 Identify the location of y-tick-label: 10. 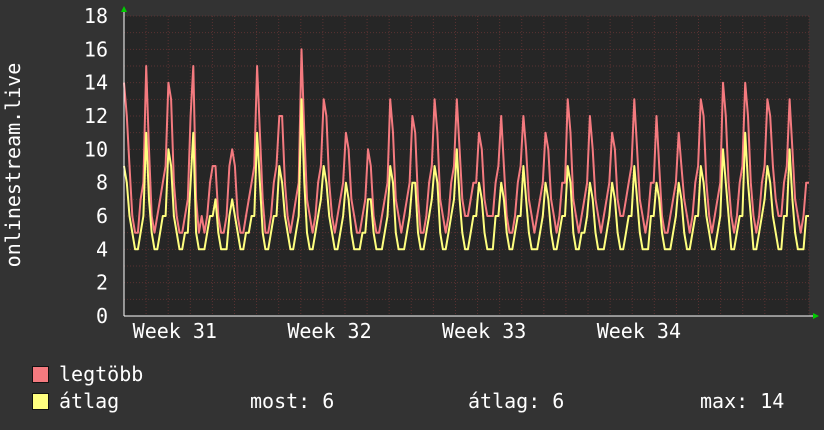
(96, 149).